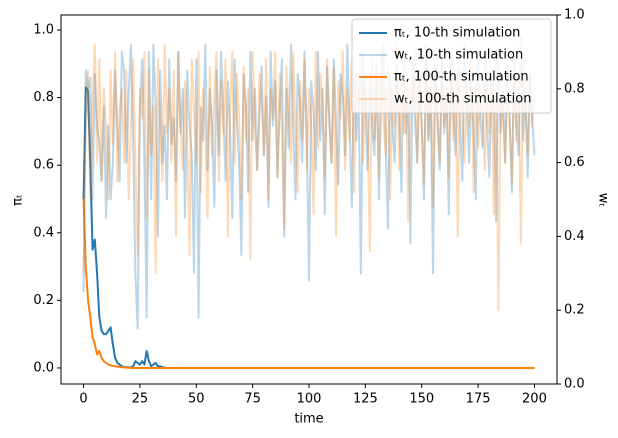 The height and width of the screenshot is (438, 618). What do you see at coordinates (462, 99) in the screenshot?
I see `legend-label: wₜ, 100-th simulation` at bounding box center [462, 99].